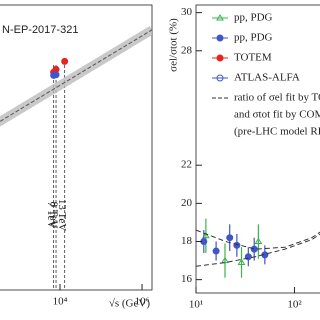 This screenshot has height=320, width=320. Describe the element at coordinates (187, 12) in the screenshot. I see `y-tick-label: 30` at that location.